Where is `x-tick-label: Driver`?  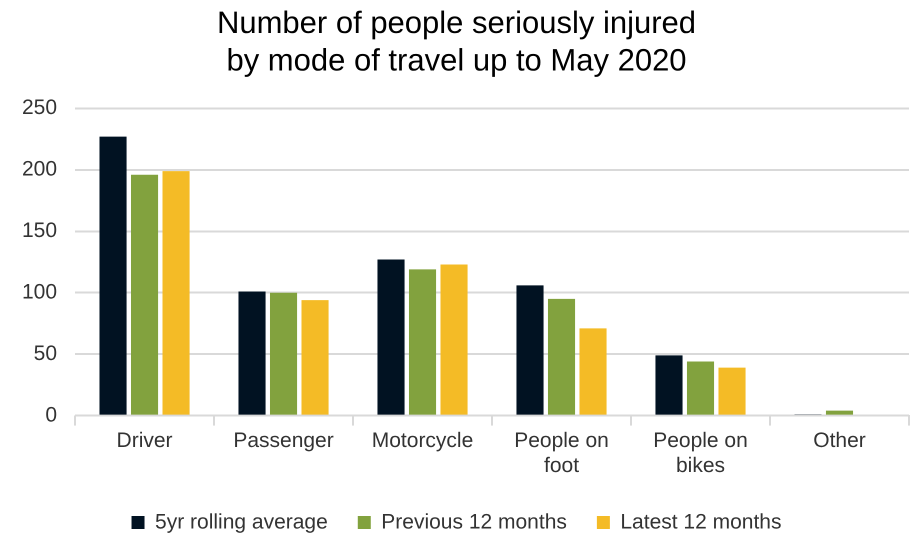 x-tick-label: Driver is located at coordinates (144, 440).